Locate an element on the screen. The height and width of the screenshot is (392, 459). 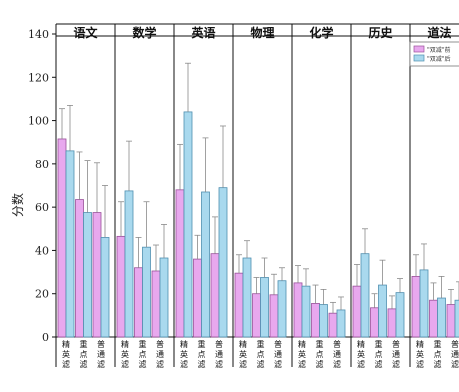
y-tick-label: 100 is located at coordinates (38, 121).